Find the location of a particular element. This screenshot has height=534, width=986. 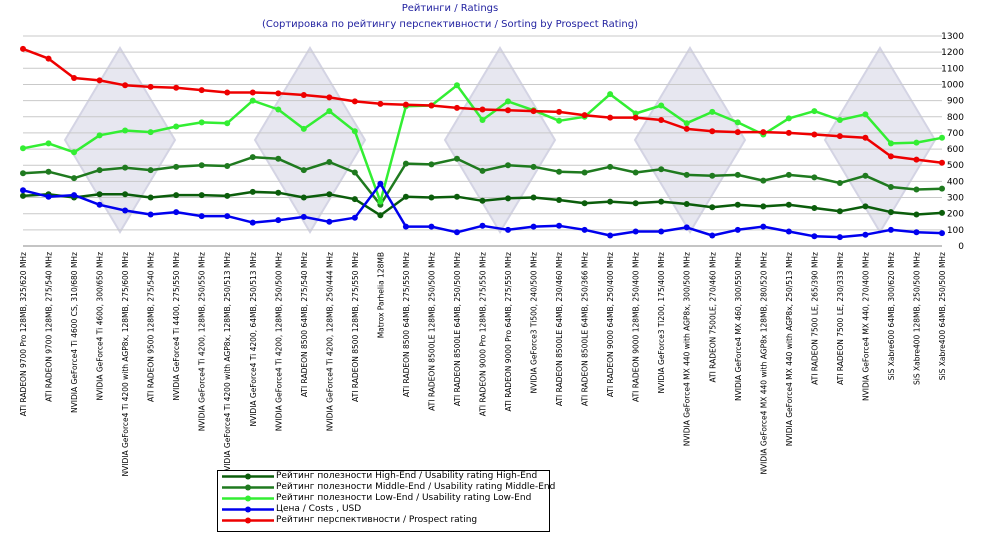

x-tick-label: ATI RADEON 9000 Pro 64MB, 275/550 MHz is located at coordinates (508, 332).